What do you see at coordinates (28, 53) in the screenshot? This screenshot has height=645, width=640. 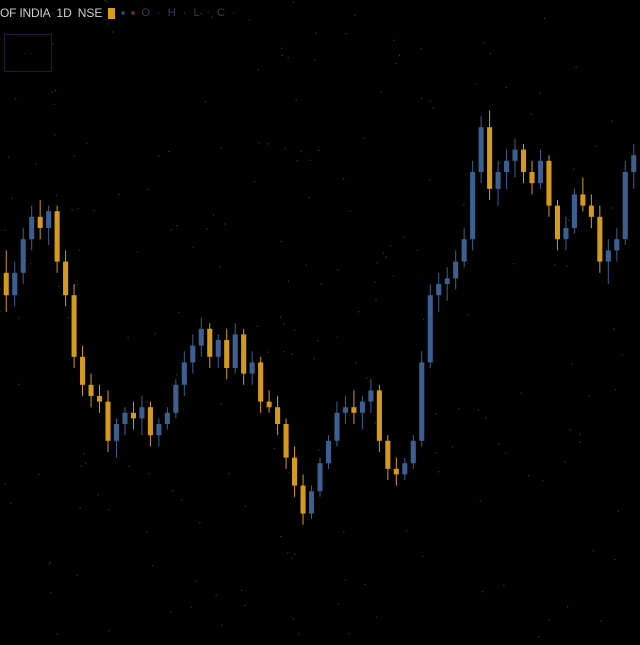 I see `indicator-badge: · ·` at bounding box center [28, 53].